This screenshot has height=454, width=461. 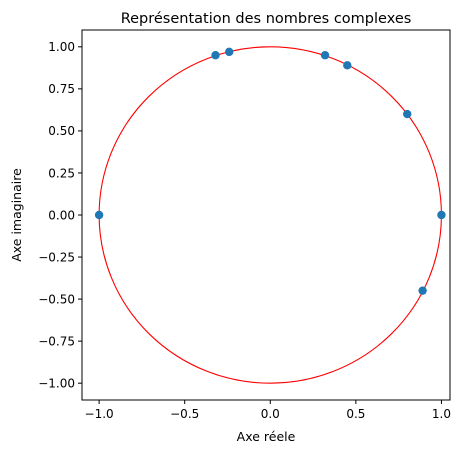 What do you see at coordinates (270, 414) in the screenshot?
I see `x-tick-label: 0.0` at bounding box center [270, 414].